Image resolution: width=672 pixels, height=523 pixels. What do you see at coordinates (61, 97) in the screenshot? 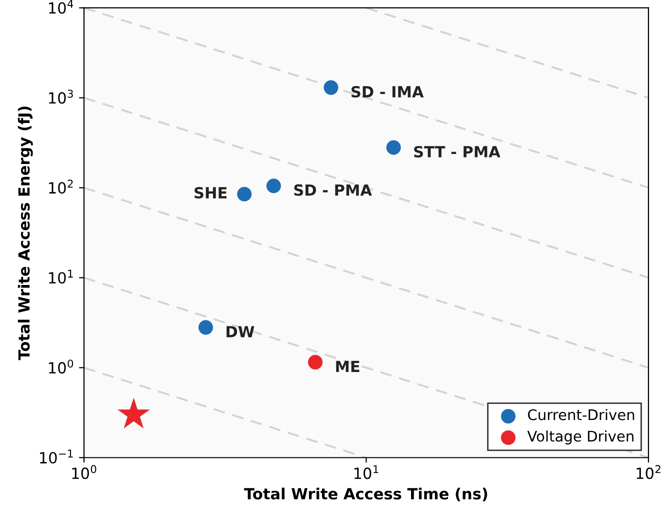
I see `y-tick-label: 10$^{3}$` at bounding box center [61, 97].